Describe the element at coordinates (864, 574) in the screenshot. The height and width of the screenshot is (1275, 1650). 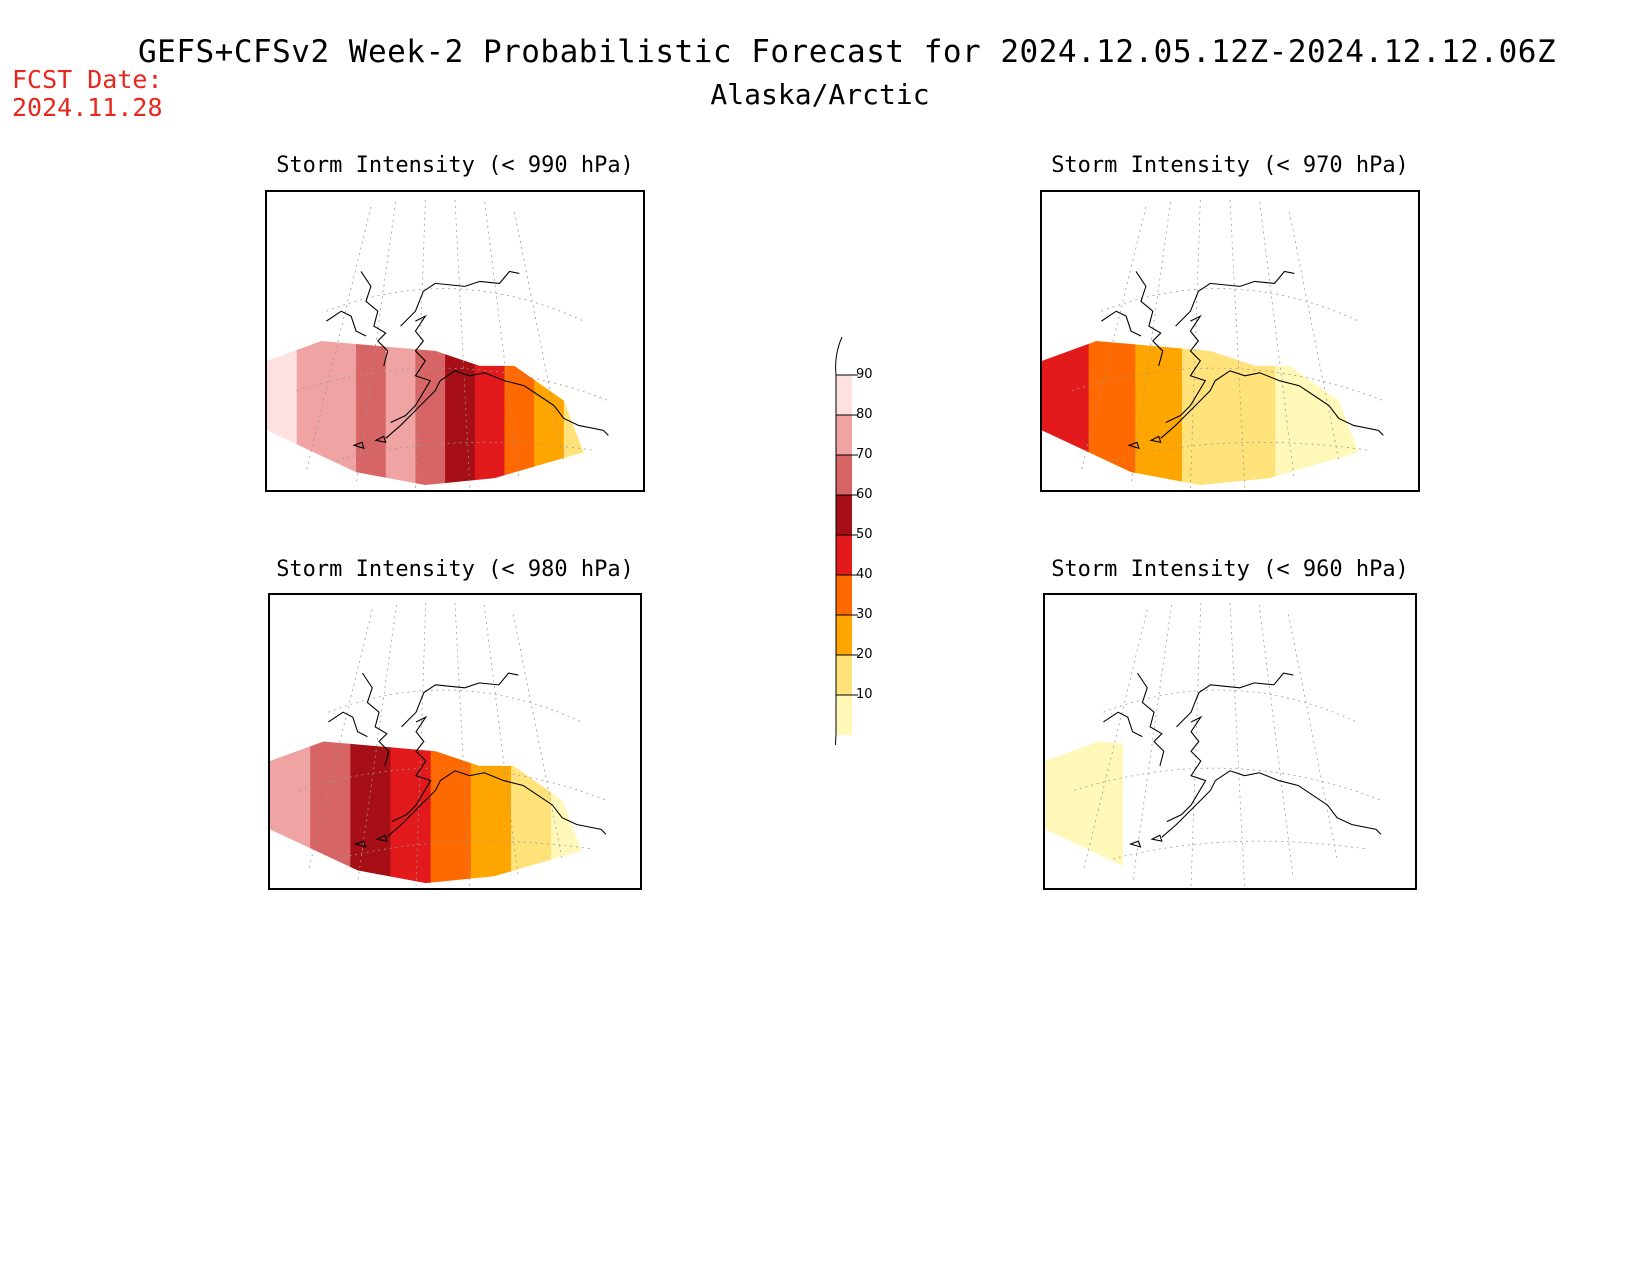
I see `legend-label-40: 40` at that location.